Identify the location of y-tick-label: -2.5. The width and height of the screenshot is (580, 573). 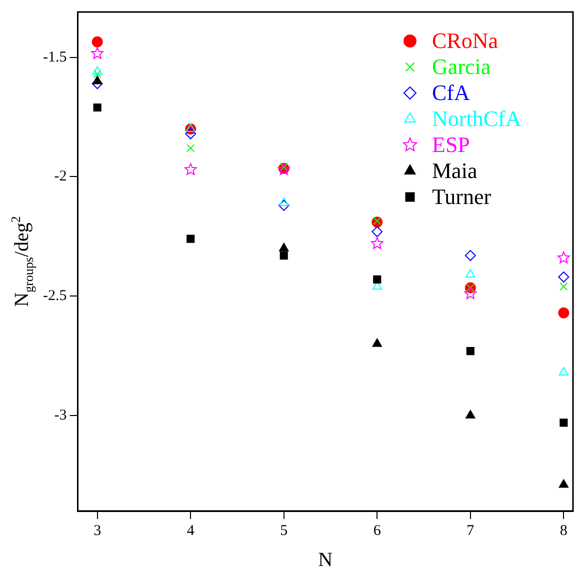
(54, 296).